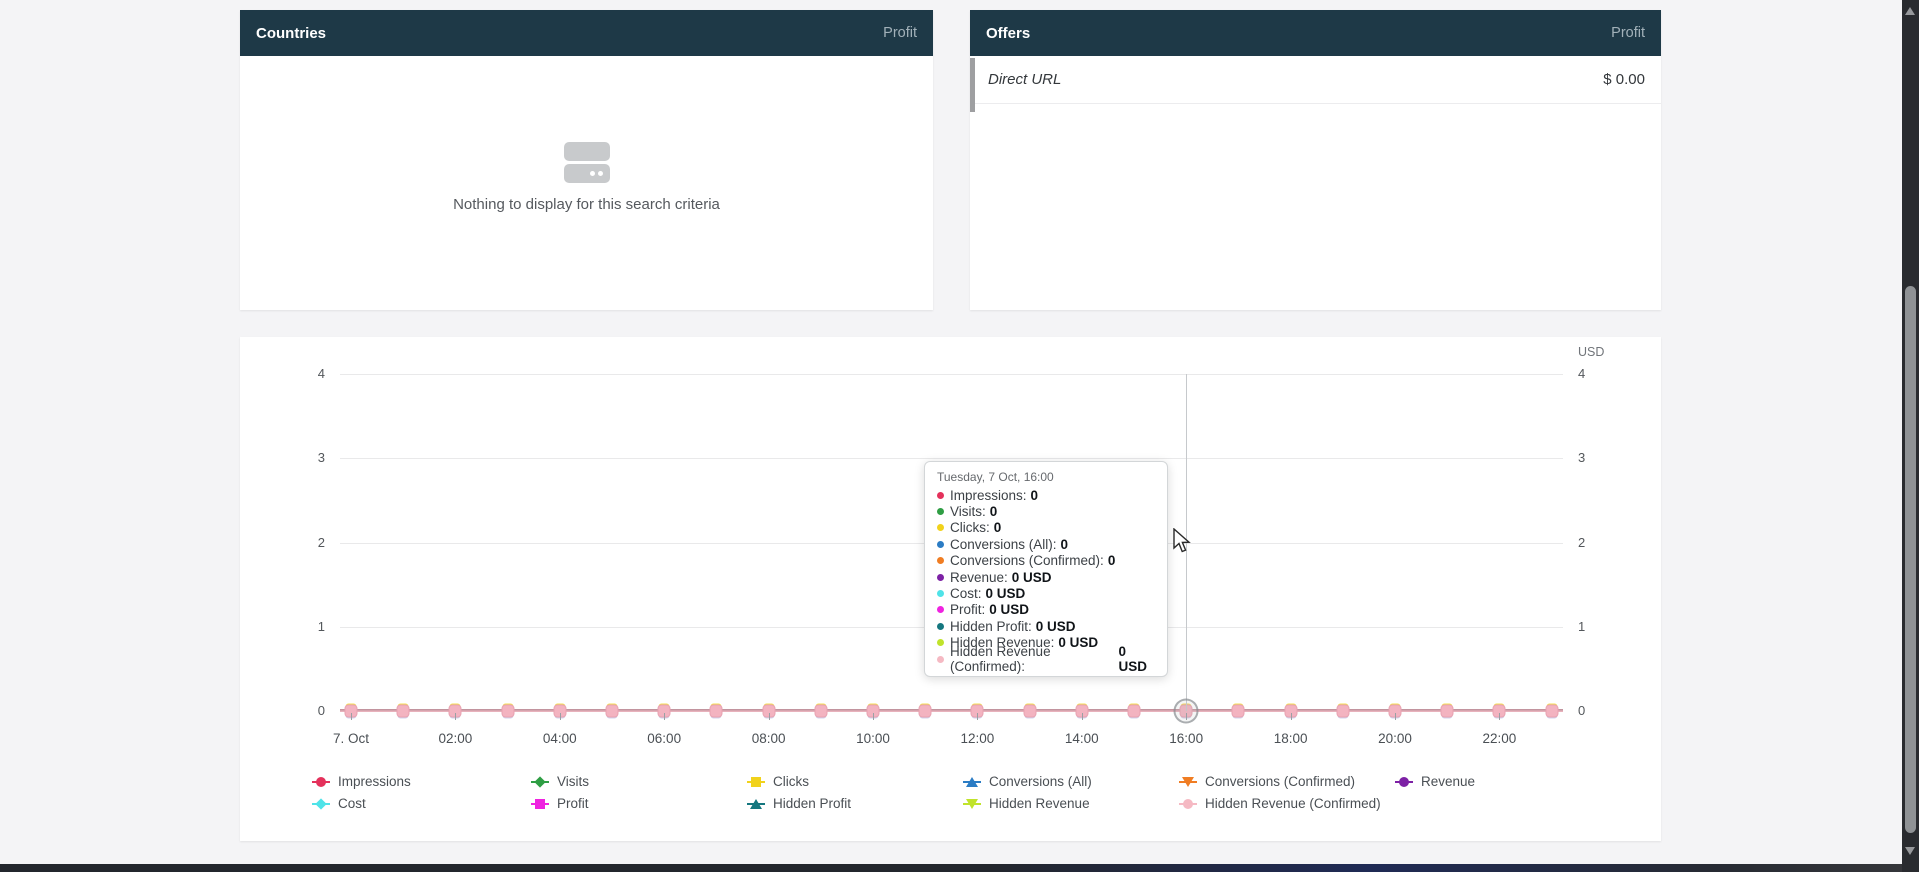  Describe the element at coordinates (1000, 659) in the screenshot. I see `tooltip-metric-label: Hidden Revenue (Confirmed):` at that location.